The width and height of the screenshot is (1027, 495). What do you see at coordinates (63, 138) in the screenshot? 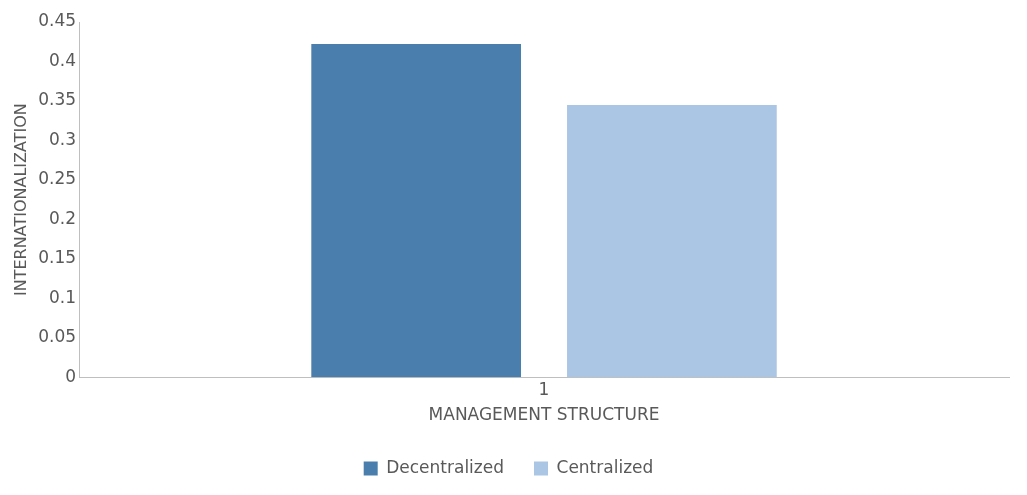
I see `y-tick-label: 0.3` at bounding box center [63, 138].